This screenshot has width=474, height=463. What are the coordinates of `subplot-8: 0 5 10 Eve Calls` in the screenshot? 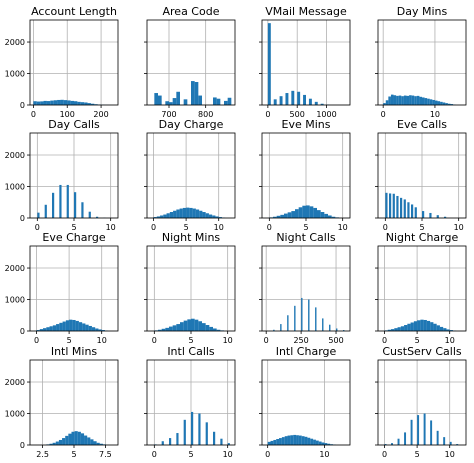 It's located at (421, 175).